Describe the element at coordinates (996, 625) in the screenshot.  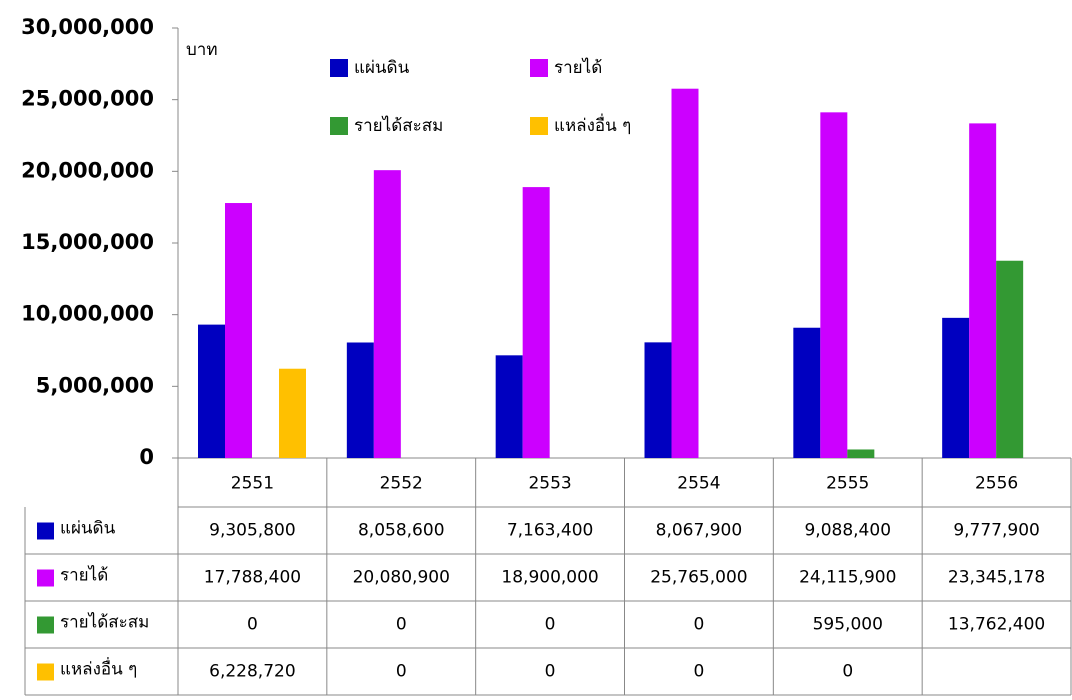
I see `table-cell: 13,762,400` at that location.